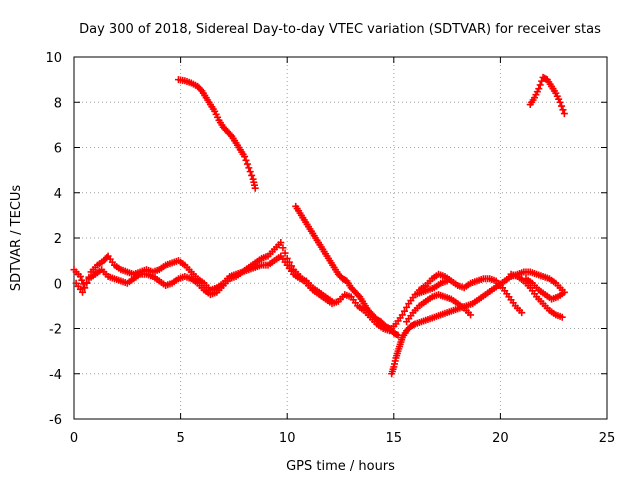 This screenshot has width=640, height=480. Describe the element at coordinates (58, 194) in the screenshot. I see `y-tick-label: 4` at that location.